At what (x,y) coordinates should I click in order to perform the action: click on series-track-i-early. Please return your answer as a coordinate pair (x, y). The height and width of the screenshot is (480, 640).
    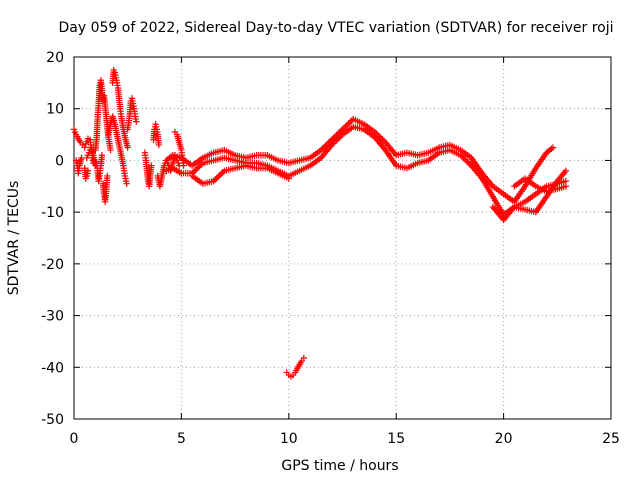
    Looking at the image, I should click on (117, 150).